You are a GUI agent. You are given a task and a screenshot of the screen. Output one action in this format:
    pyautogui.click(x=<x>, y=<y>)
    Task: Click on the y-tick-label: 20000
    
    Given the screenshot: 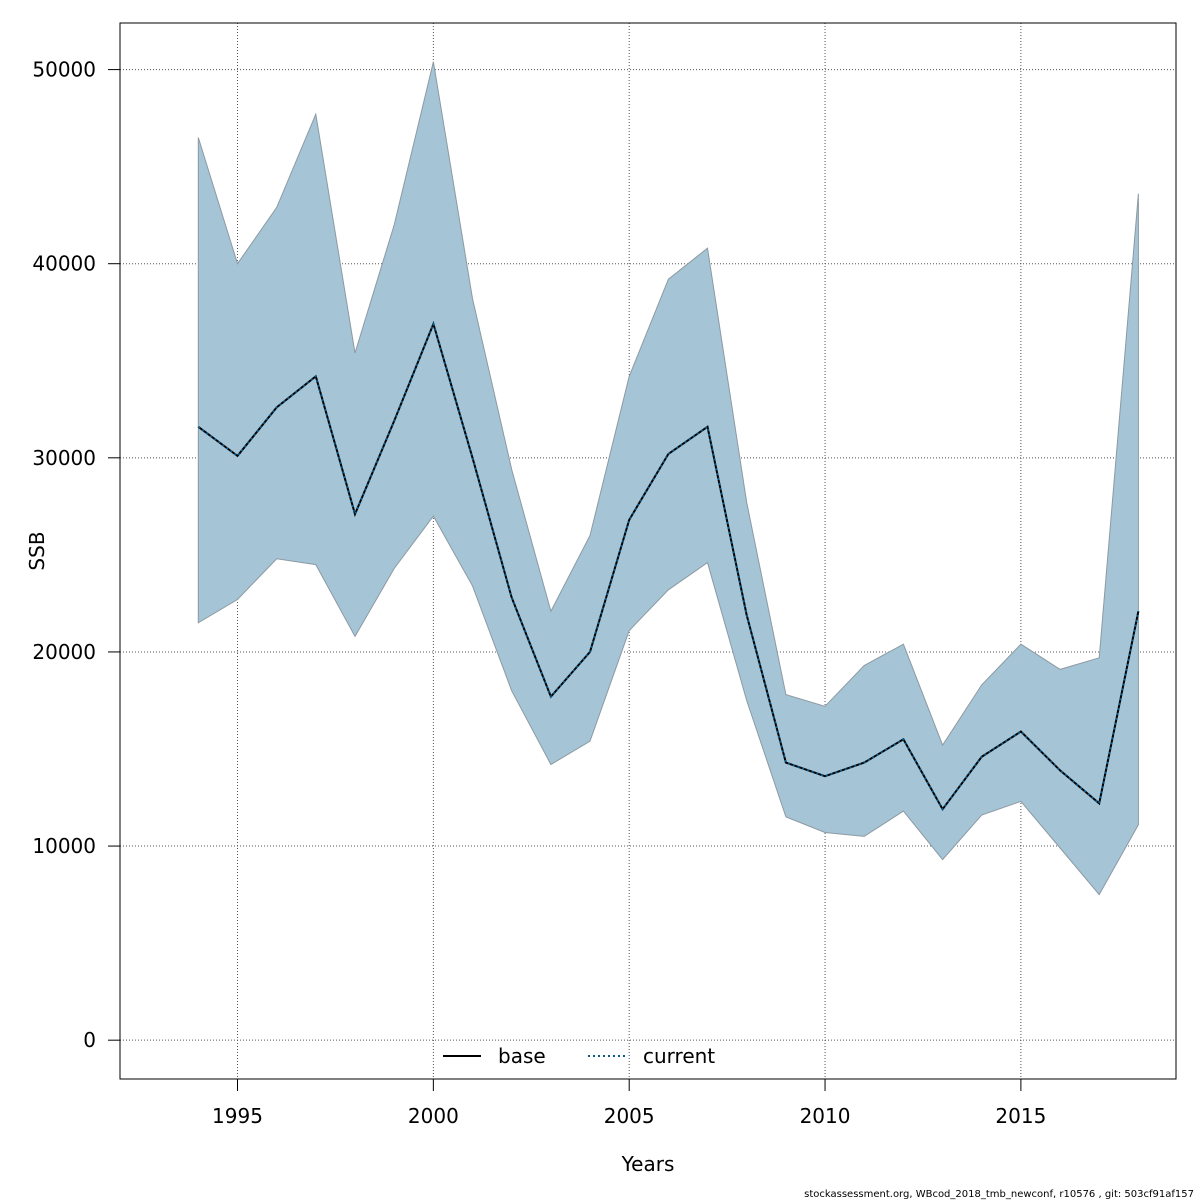 What is the action you would take?
    pyautogui.click(x=64, y=652)
    